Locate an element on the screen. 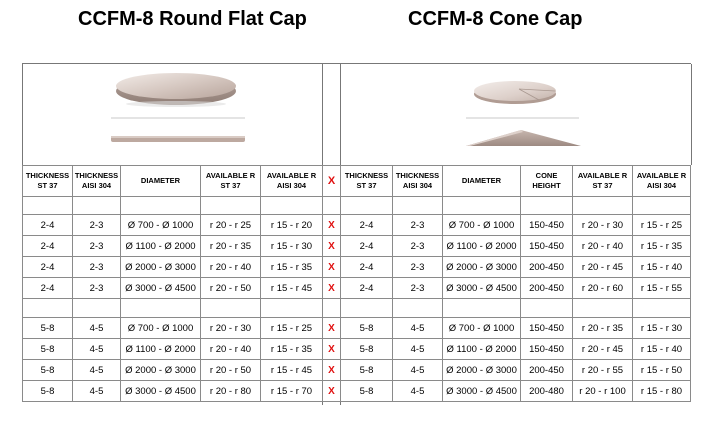  header-mark: X is located at coordinates (331, 181).